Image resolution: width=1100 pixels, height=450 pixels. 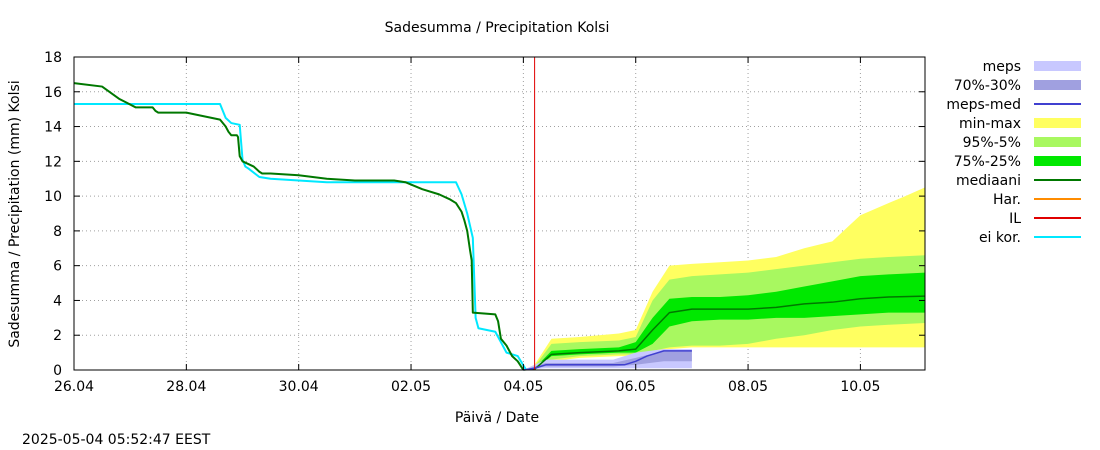 What do you see at coordinates (987, 162) in the screenshot?
I see `legend-label: 75%-25%` at bounding box center [987, 162].